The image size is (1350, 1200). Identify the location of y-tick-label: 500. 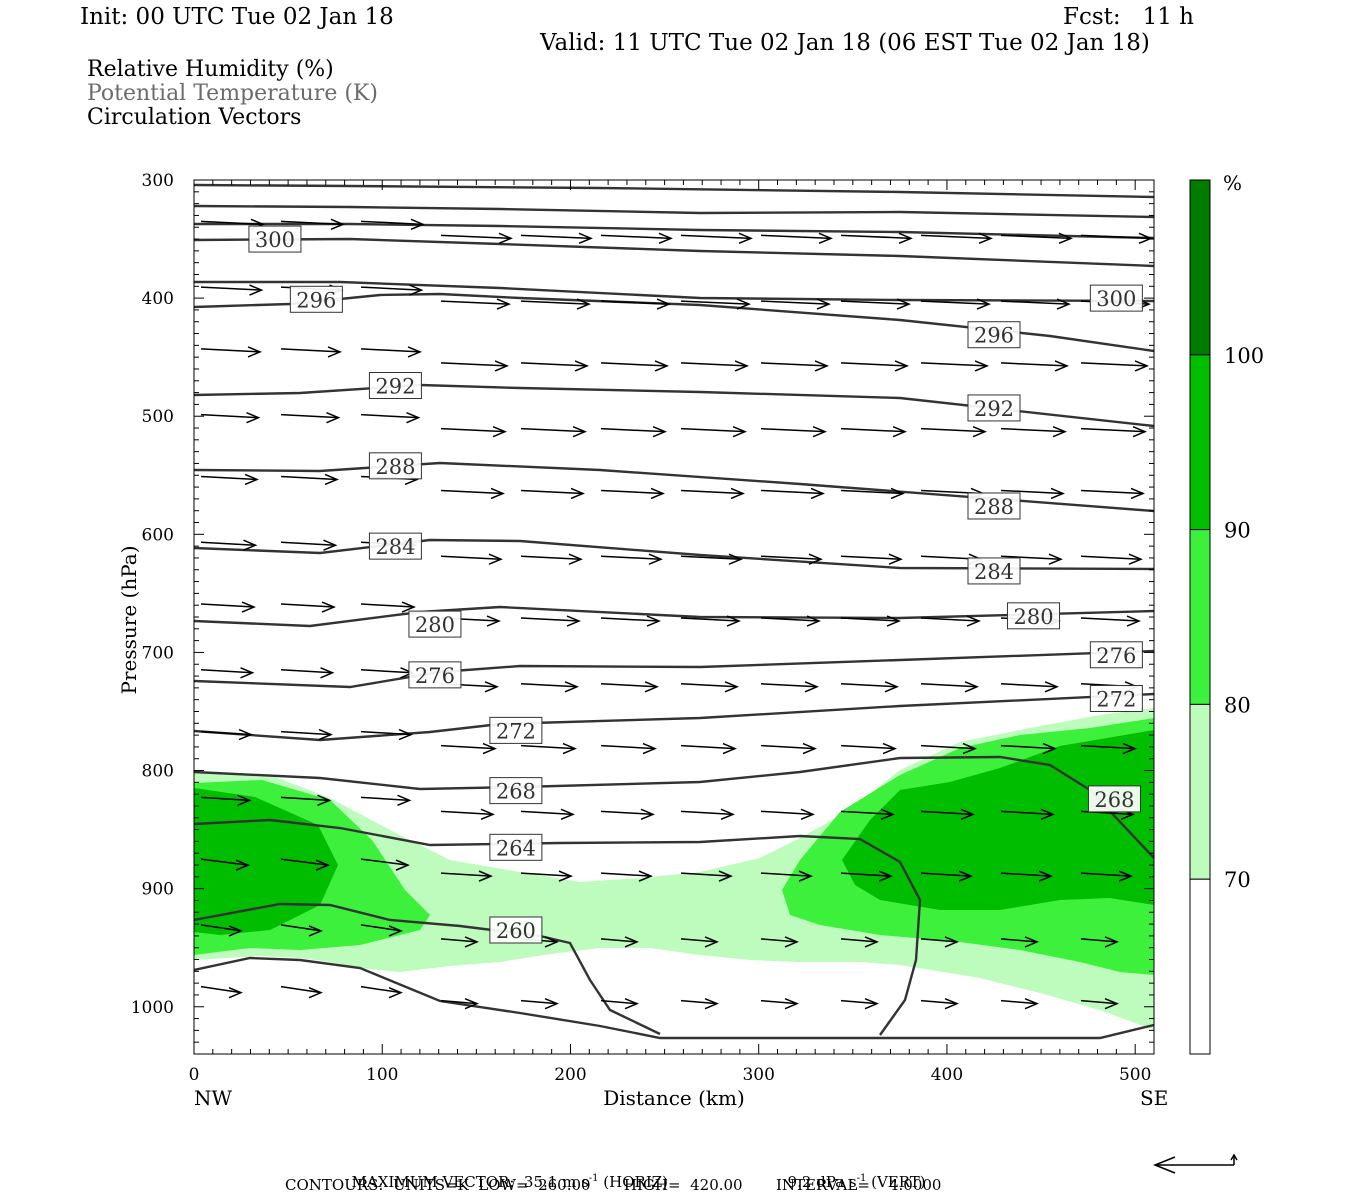
(158, 417).